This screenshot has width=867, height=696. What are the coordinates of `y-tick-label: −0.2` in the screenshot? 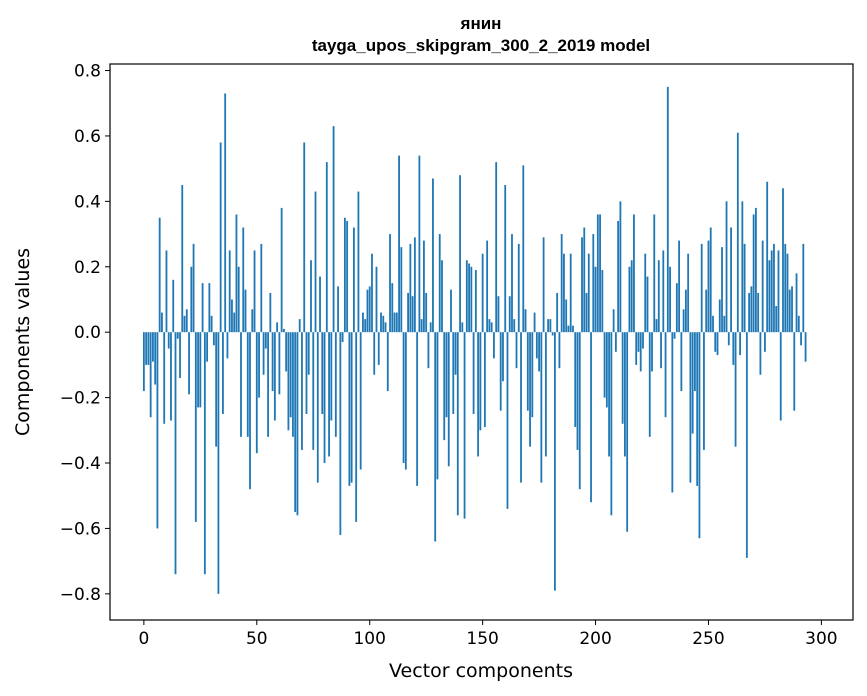 It's located at (80, 399).